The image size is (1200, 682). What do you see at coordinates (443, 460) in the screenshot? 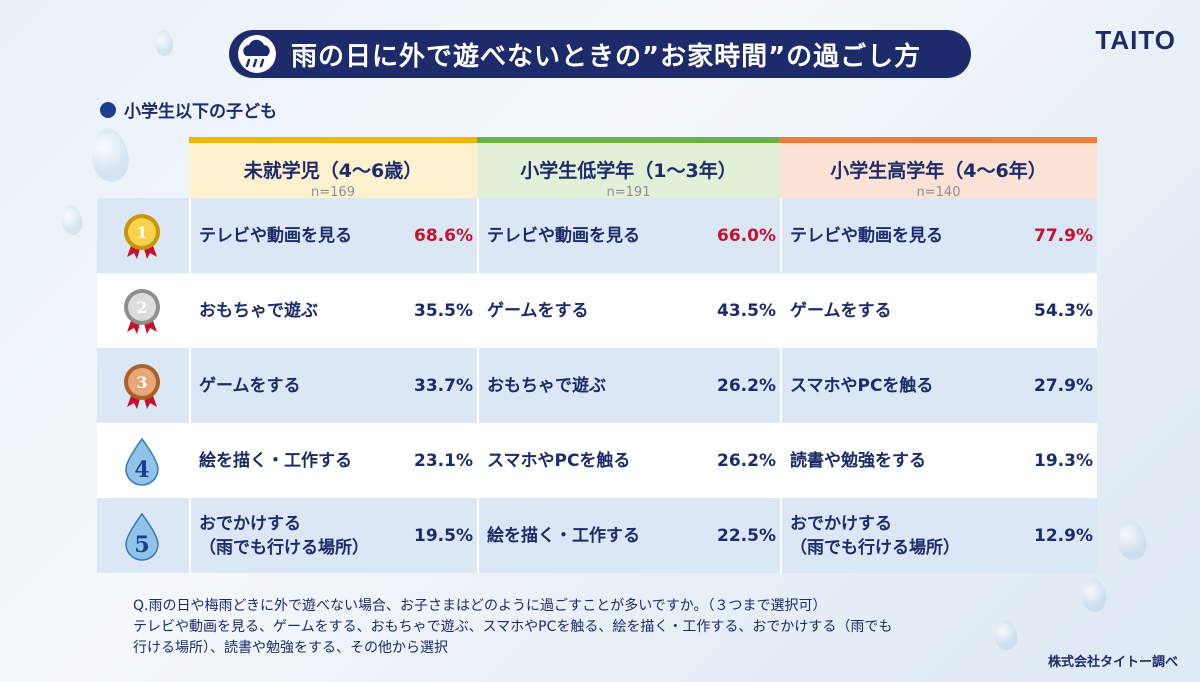
I see `percentage-value: 23.1%` at bounding box center [443, 460].